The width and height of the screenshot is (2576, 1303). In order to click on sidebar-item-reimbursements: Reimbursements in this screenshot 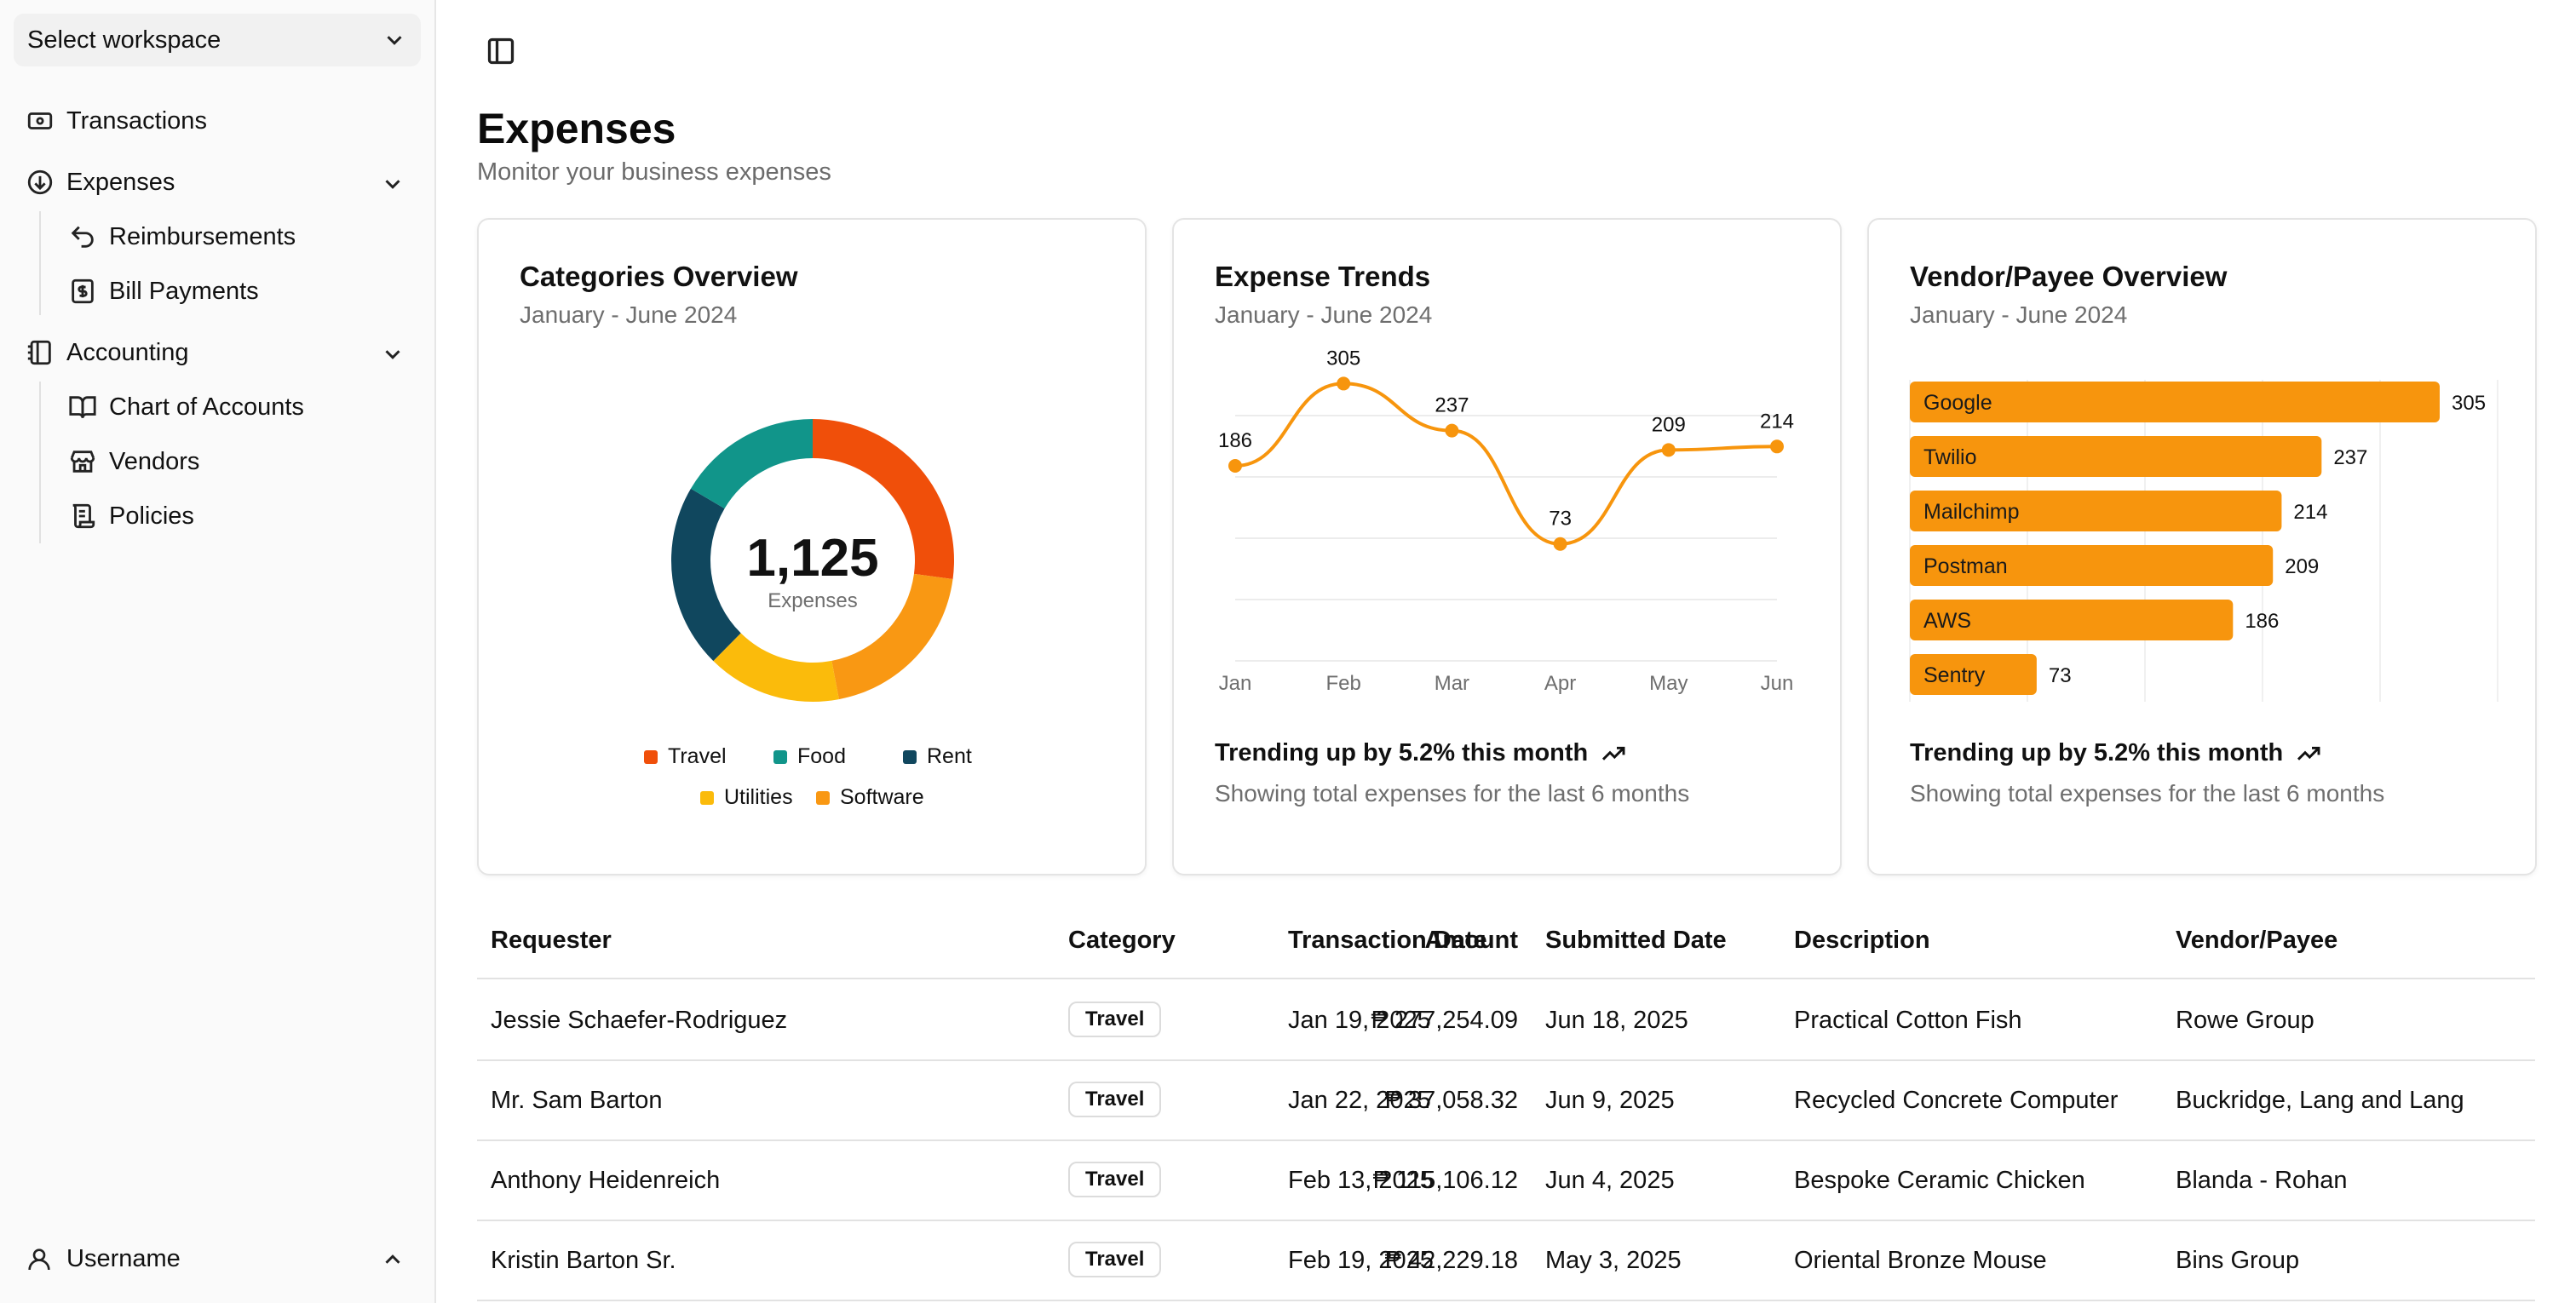, I will do `click(182, 237)`.